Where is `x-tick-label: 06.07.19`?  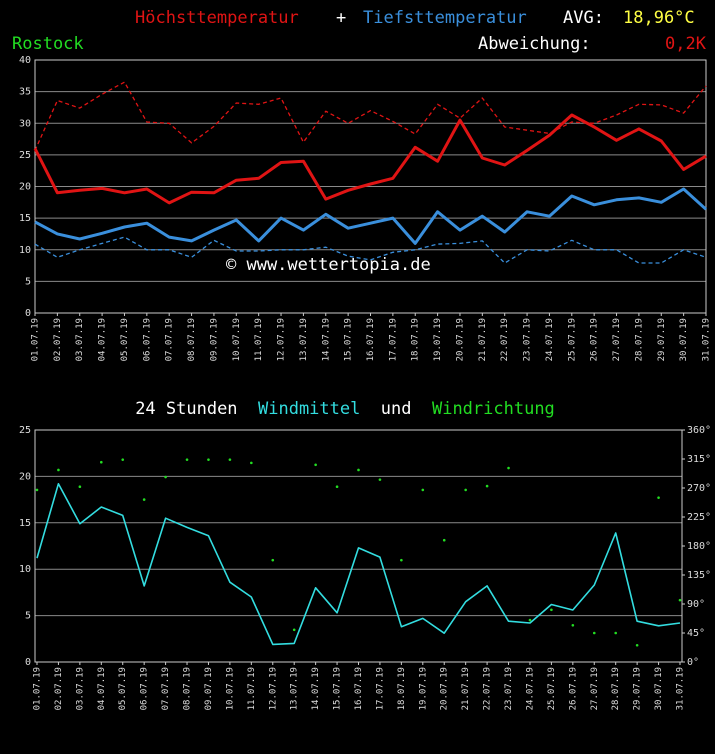
x-tick-label: 06.07.19 is located at coordinates (145, 688).